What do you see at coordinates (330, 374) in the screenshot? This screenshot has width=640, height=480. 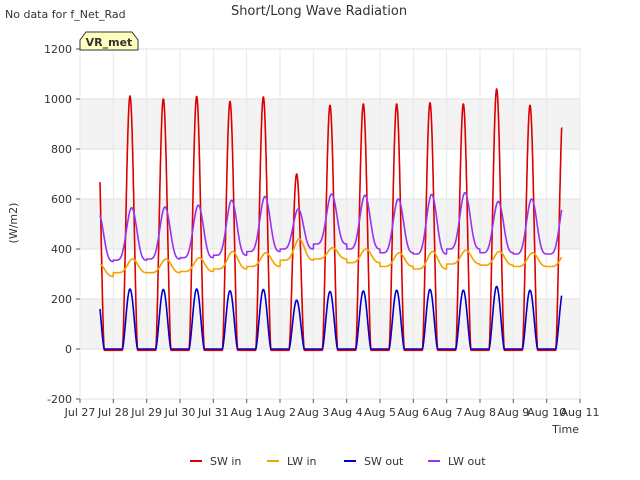 I see `band--200-0` at bounding box center [330, 374].